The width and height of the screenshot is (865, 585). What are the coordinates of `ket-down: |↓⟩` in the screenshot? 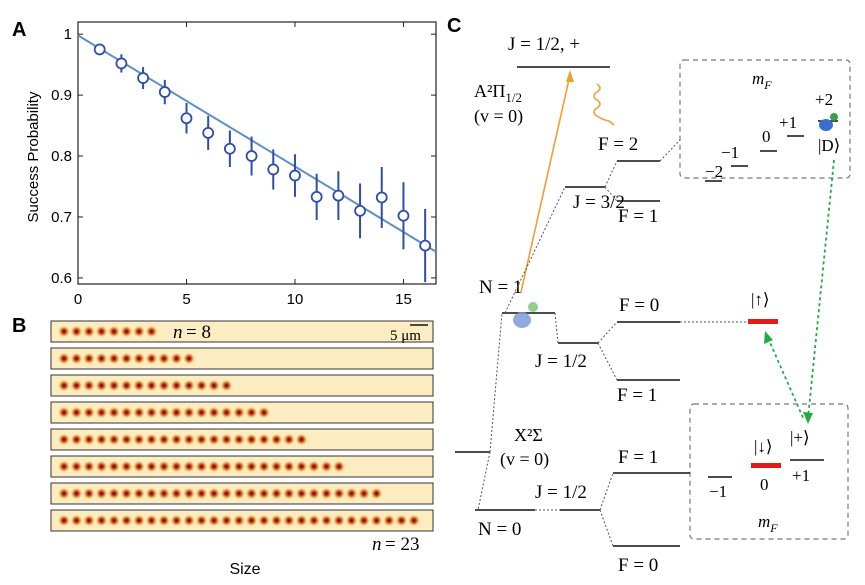 It's located at (763, 446).